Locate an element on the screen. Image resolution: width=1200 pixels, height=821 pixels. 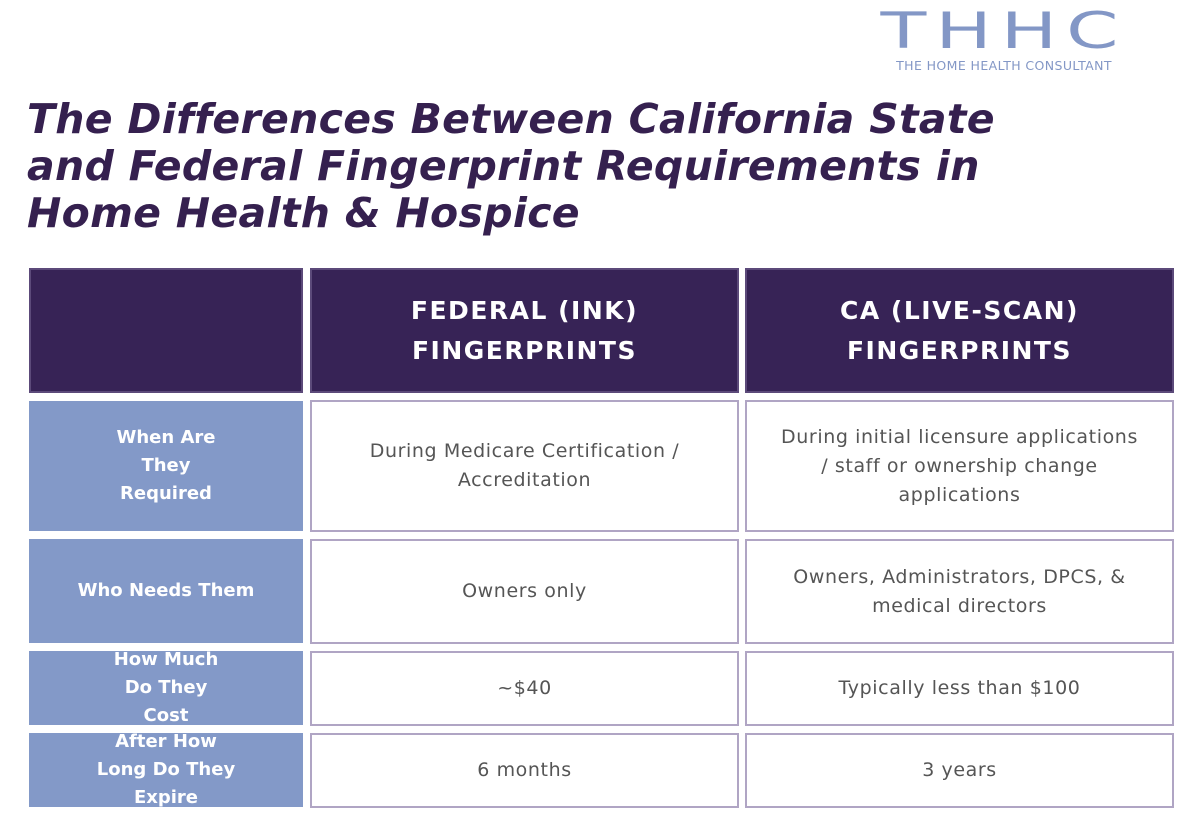
thhc-logo: THHC THE HOME HEALTH CONSULTANT is located at coordinates (1004, 39).